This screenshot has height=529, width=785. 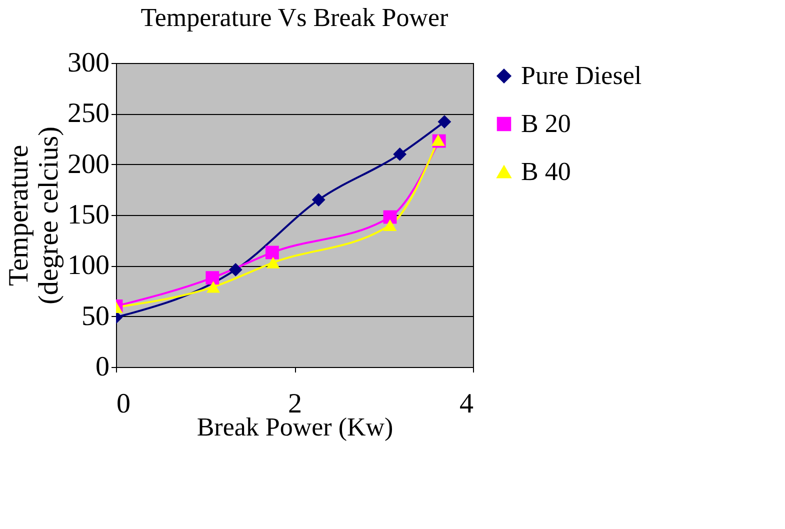 What do you see at coordinates (294, 17) in the screenshot?
I see `chart-title: Temperature Vs Break Power` at bounding box center [294, 17].